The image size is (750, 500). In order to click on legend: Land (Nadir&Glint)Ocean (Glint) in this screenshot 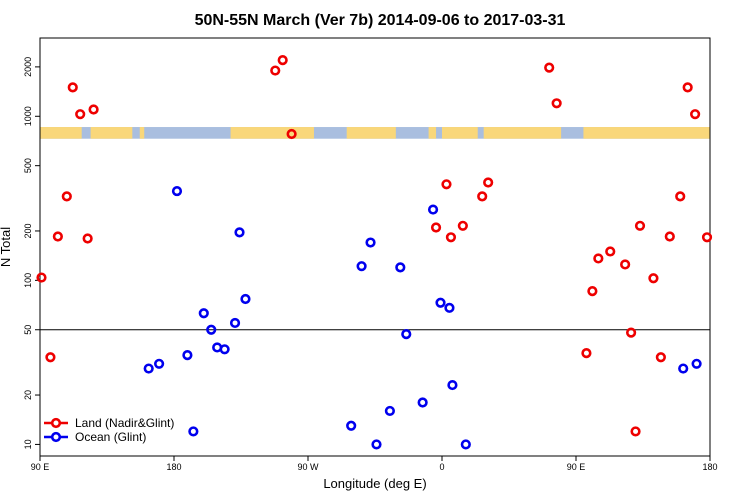, I will do `click(109, 430)`.